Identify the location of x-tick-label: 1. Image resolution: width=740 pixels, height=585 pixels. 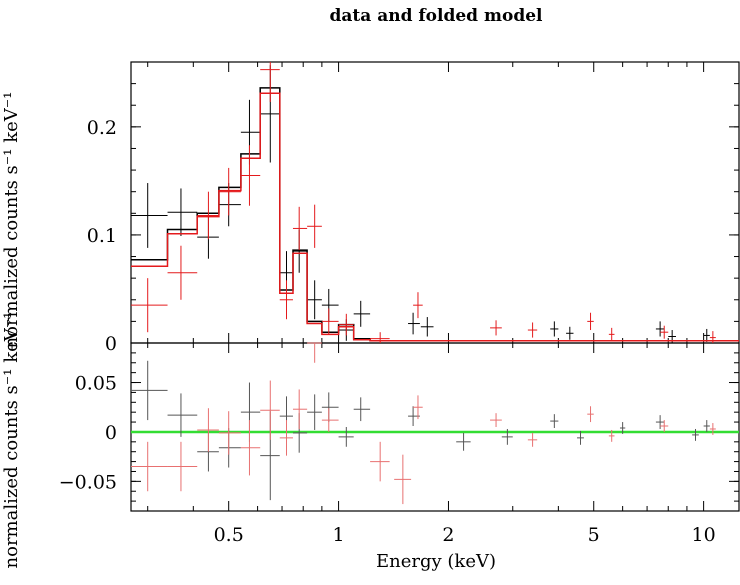
(339, 535).